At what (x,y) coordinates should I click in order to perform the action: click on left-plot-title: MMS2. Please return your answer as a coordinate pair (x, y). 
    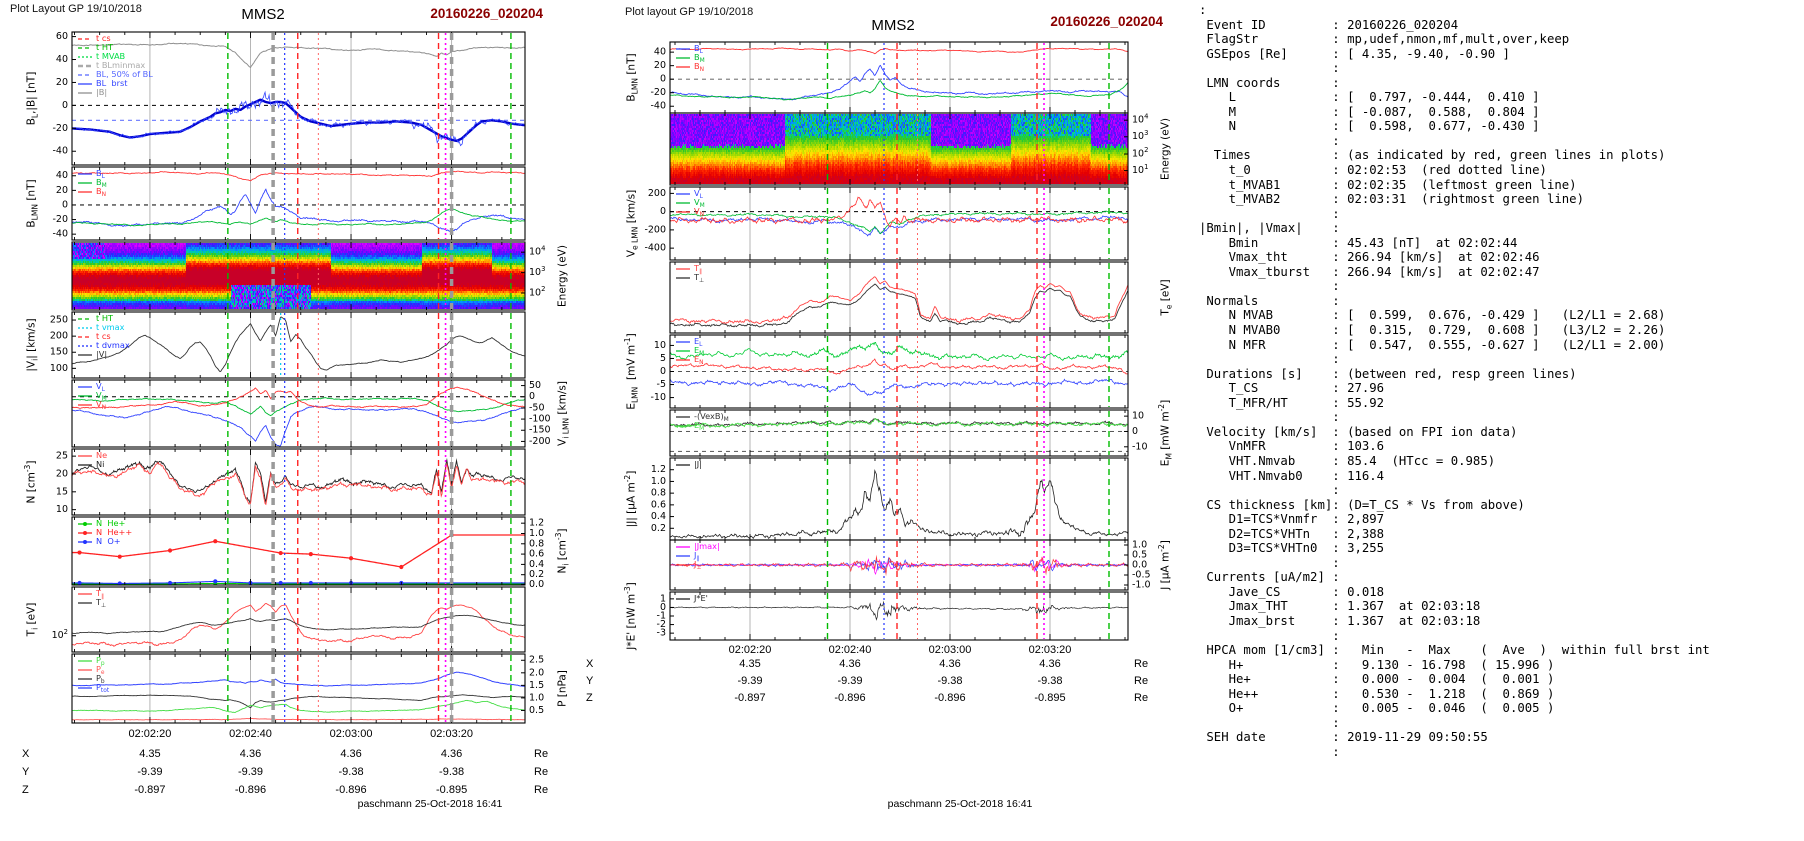
    Looking at the image, I should click on (263, 14).